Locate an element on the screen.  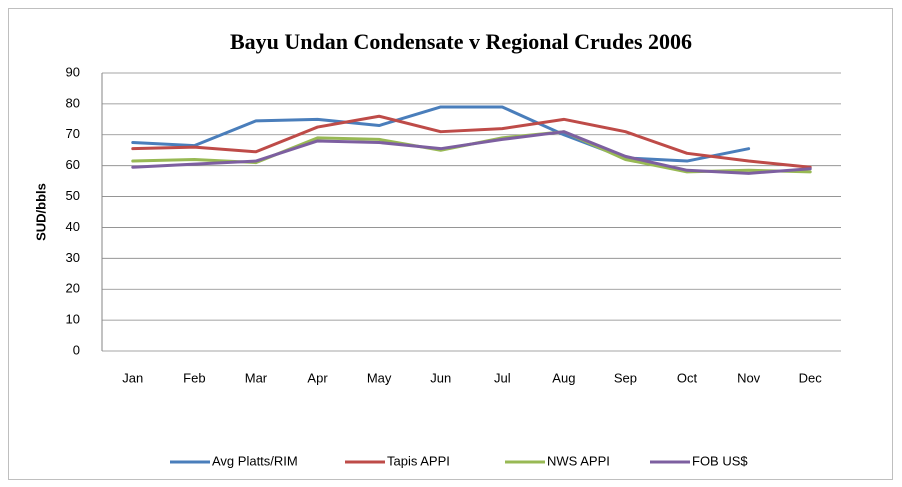
x-tick-label: Oct is located at coordinates (687, 377).